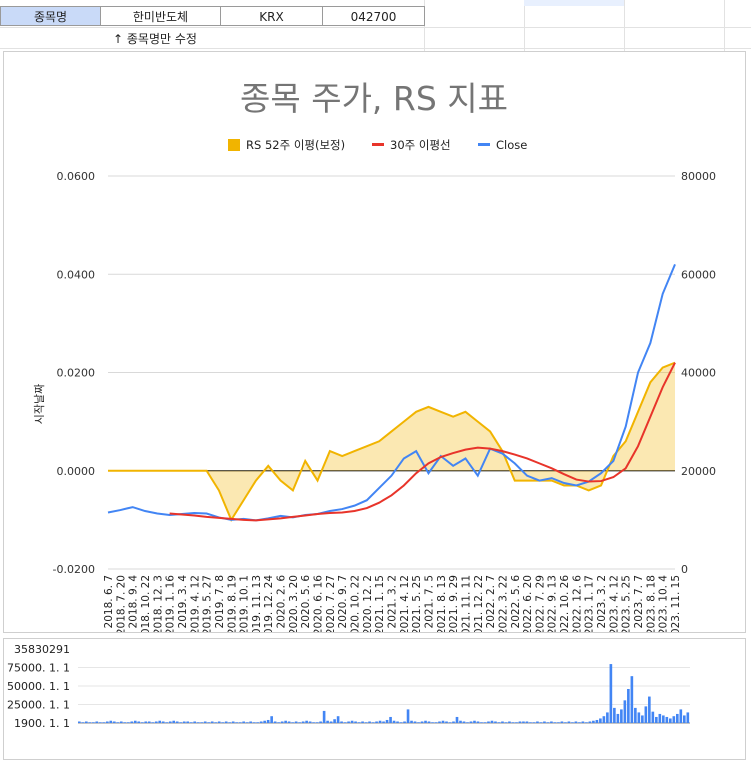  Describe the element at coordinates (271, 16) in the screenshot. I see `market-cell: KRX` at that location.